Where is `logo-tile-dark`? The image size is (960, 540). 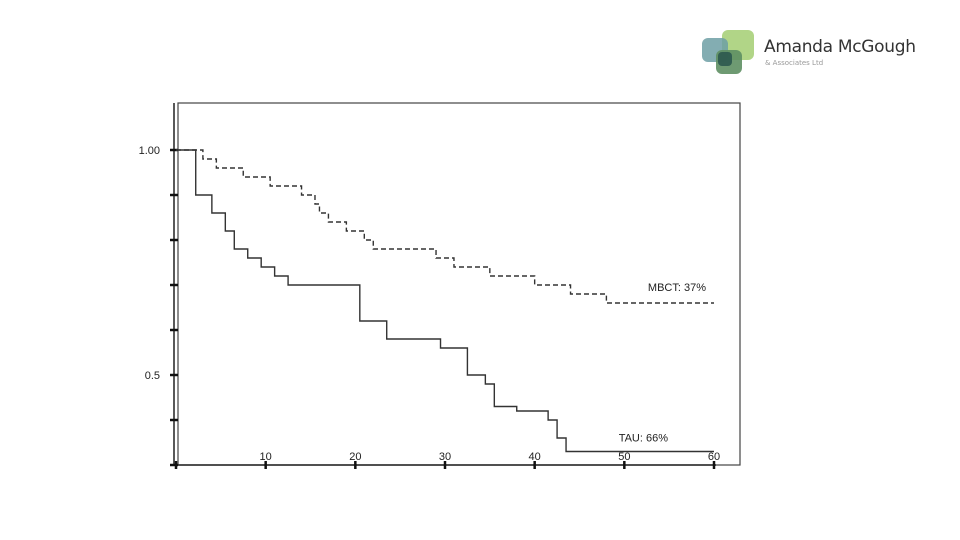
logo-tile-dark is located at coordinates (725, 59).